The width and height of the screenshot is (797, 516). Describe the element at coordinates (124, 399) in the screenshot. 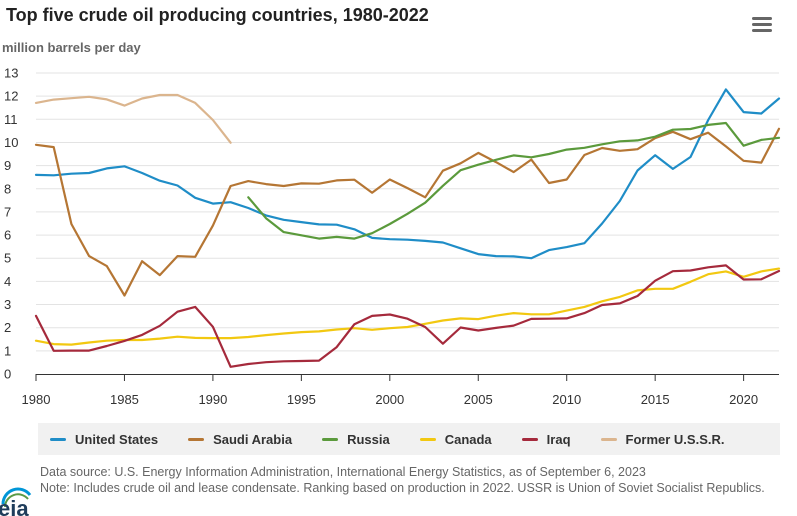

I see `x-tick-label: 1985` at that location.